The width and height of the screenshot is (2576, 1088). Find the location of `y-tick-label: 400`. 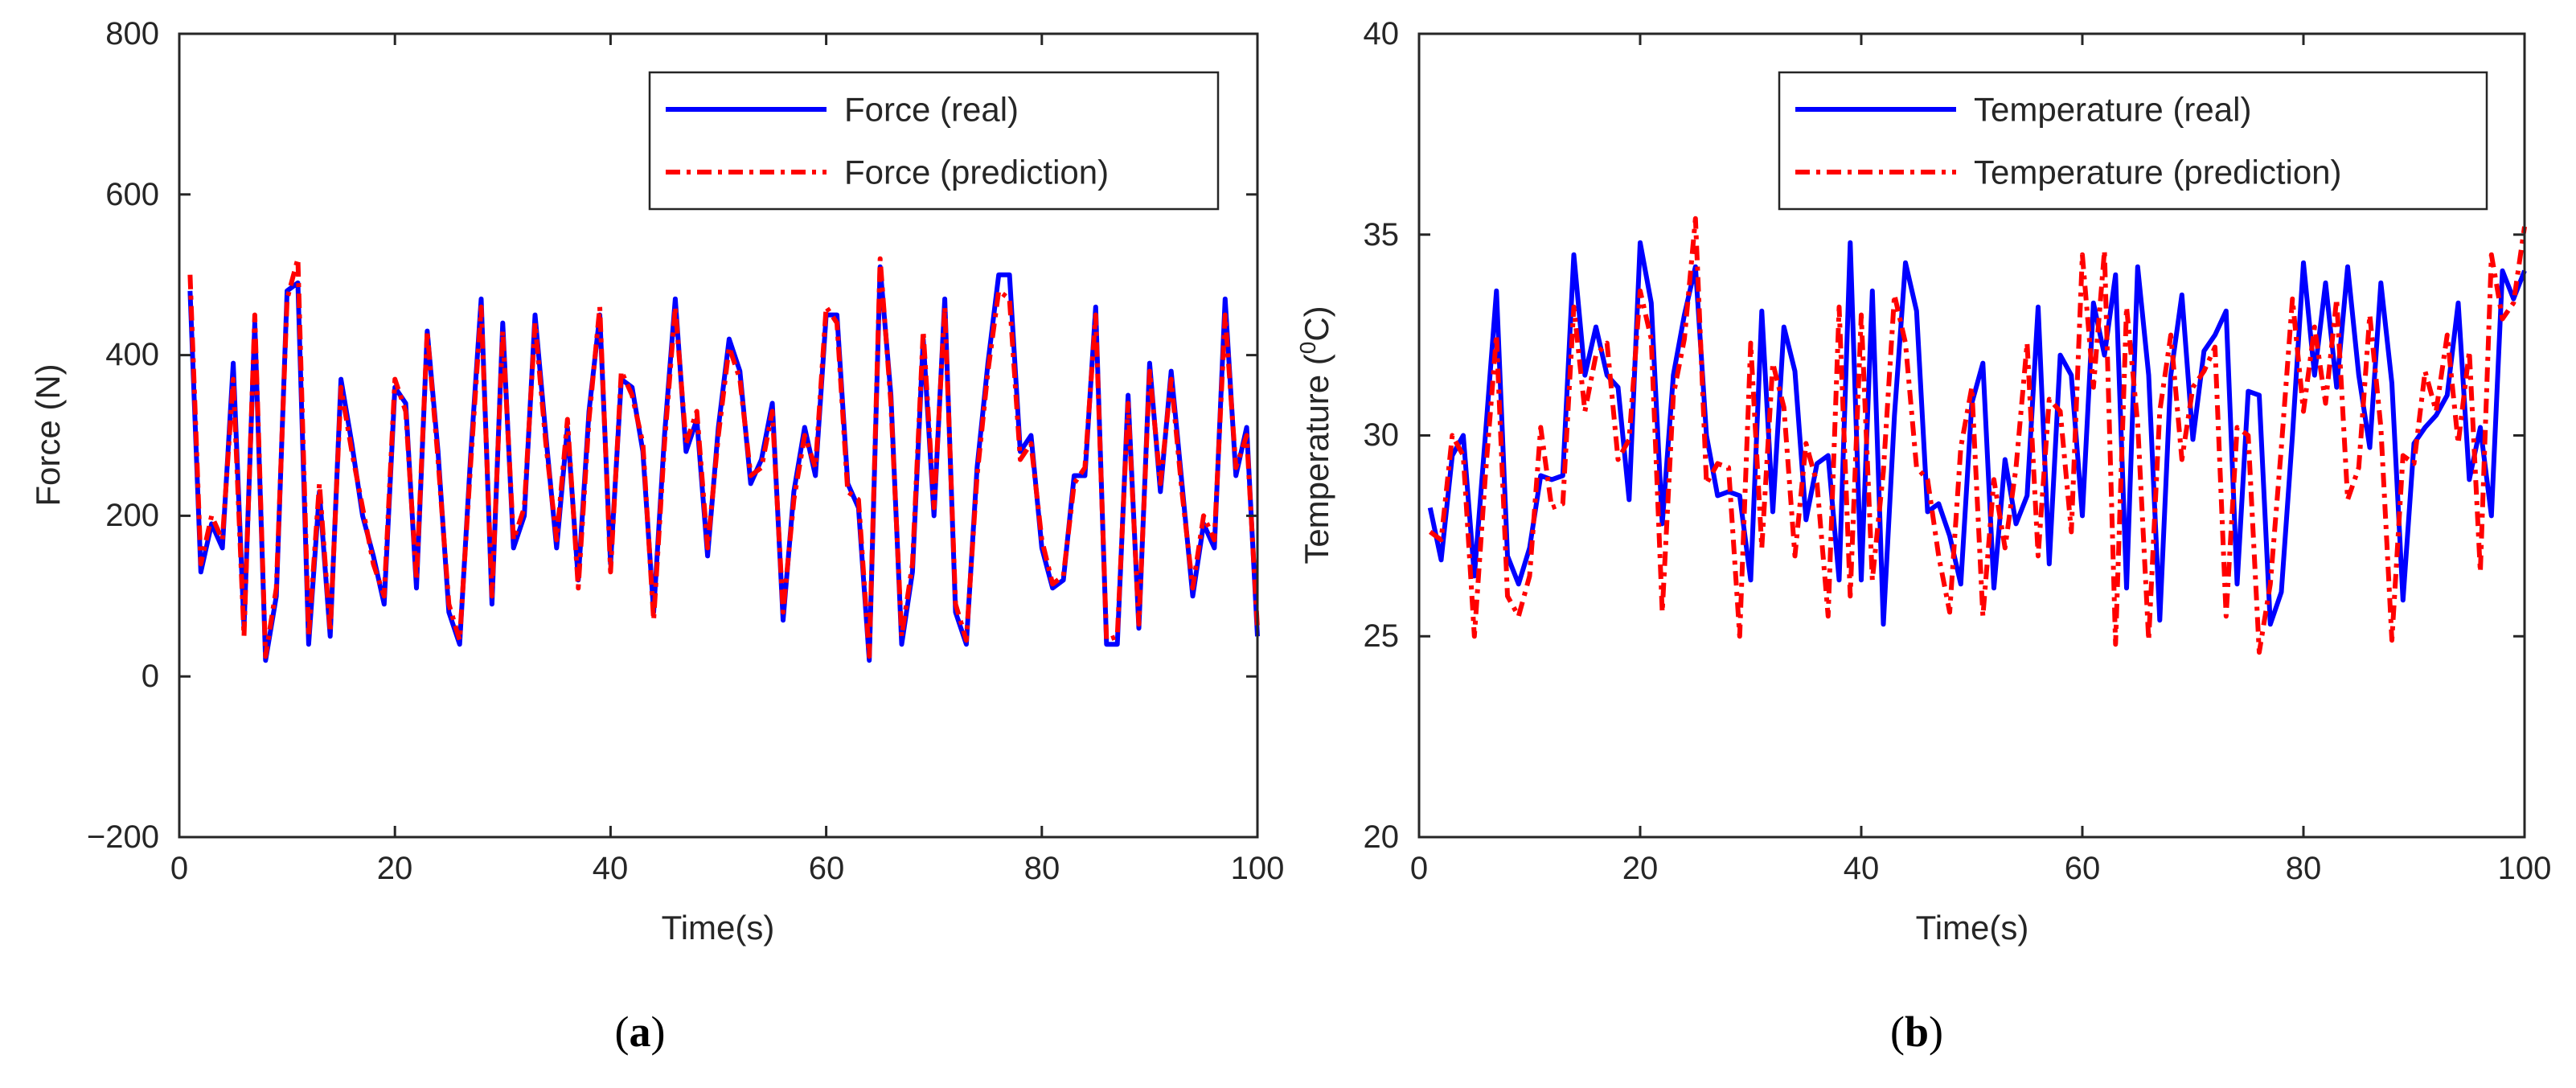

y-tick-label: 400 is located at coordinates (132, 355).